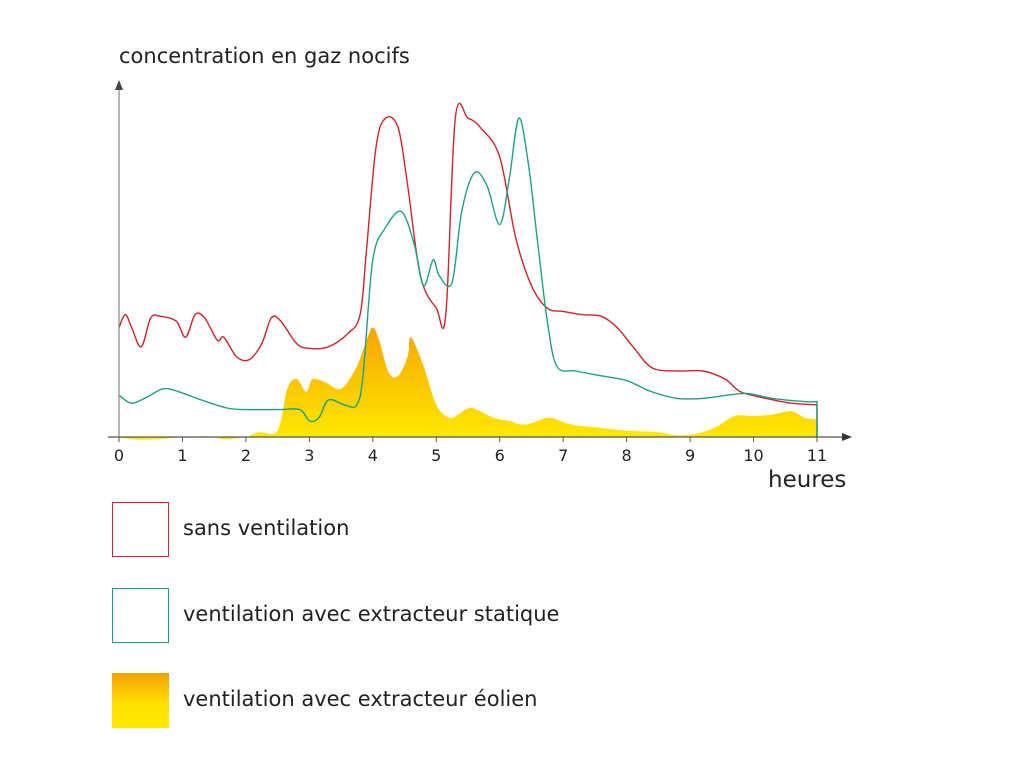 The width and height of the screenshot is (1024, 774). I want to click on legend-swatch-red, so click(140, 529).